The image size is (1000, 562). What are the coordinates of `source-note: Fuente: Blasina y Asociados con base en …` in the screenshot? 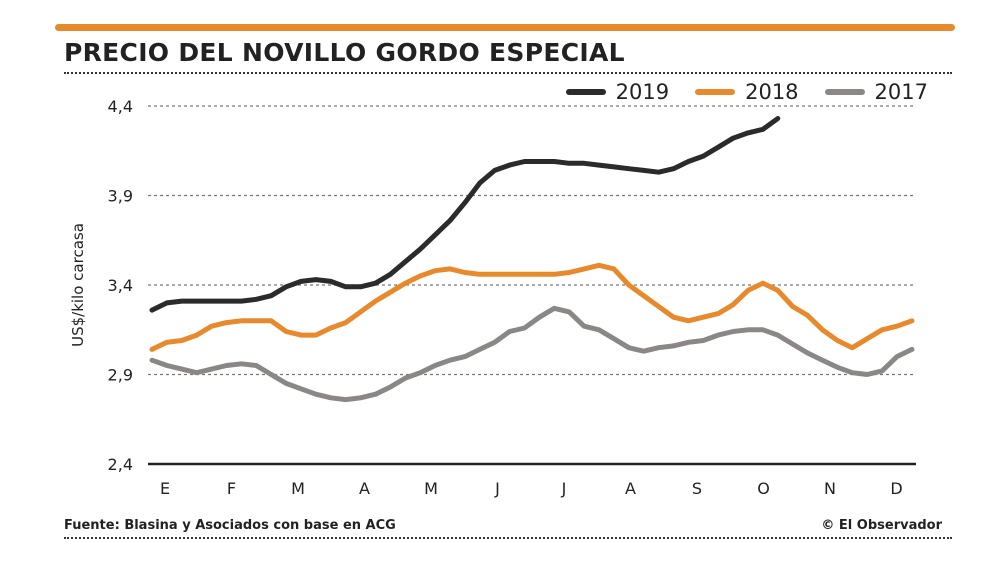 It's located at (230, 525).